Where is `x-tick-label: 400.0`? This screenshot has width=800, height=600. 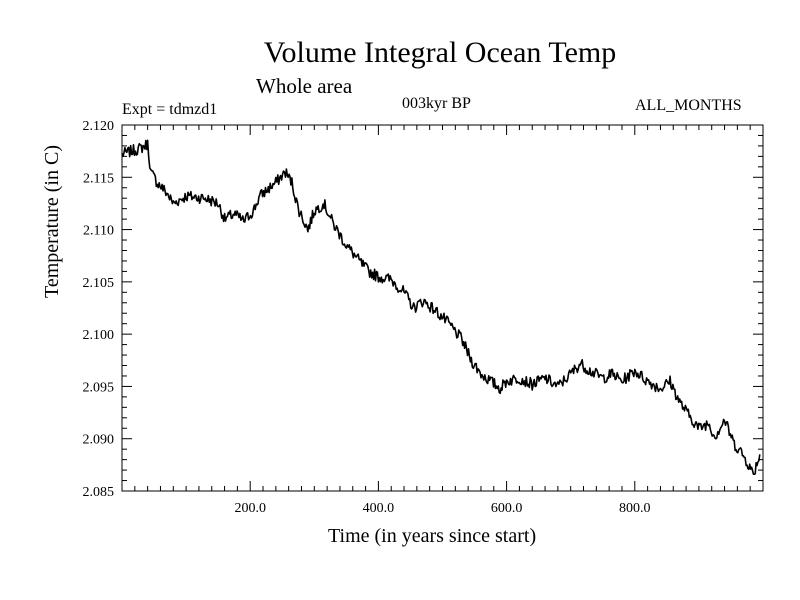
x-tick-label: 400.0 is located at coordinates (379, 508).